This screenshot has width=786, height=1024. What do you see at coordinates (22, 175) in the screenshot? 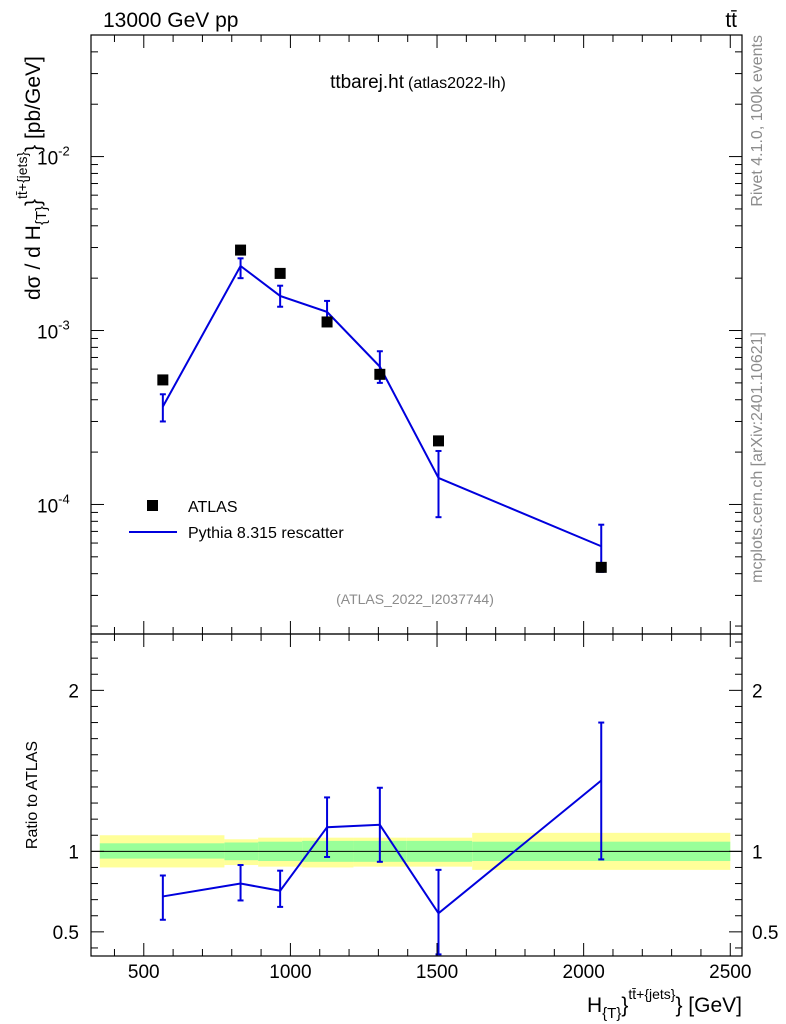
I see `main-y-label-sup: tt̄+{jets}` at bounding box center [22, 175].